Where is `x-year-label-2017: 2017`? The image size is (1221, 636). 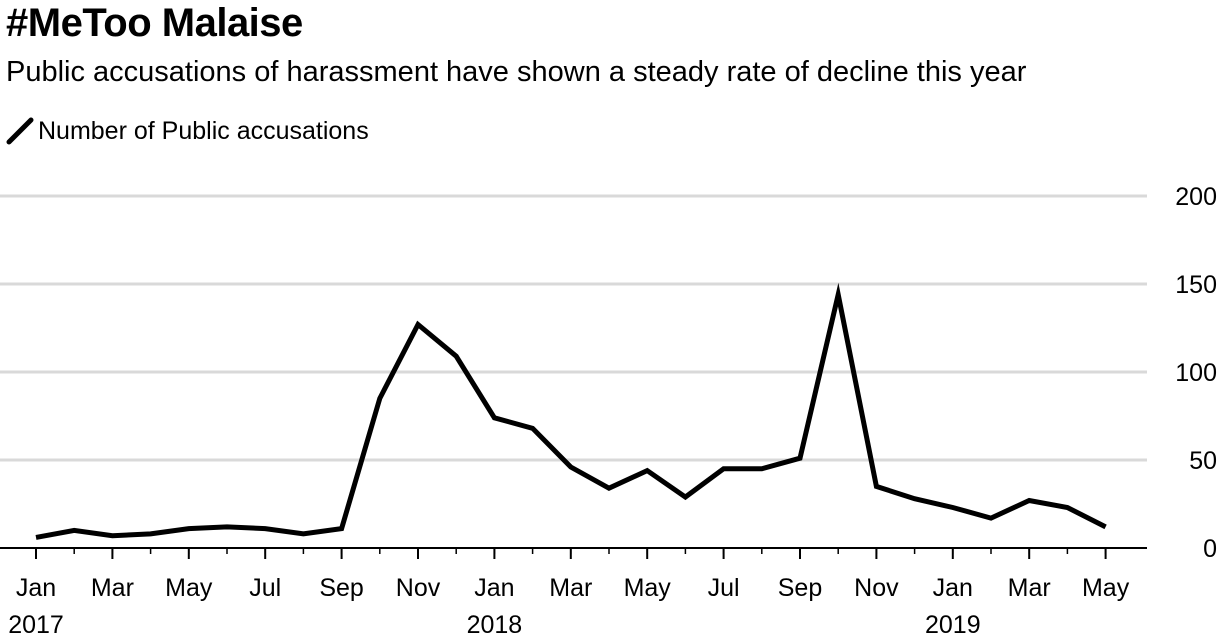 x-year-label-2017: 2017 is located at coordinates (36, 623).